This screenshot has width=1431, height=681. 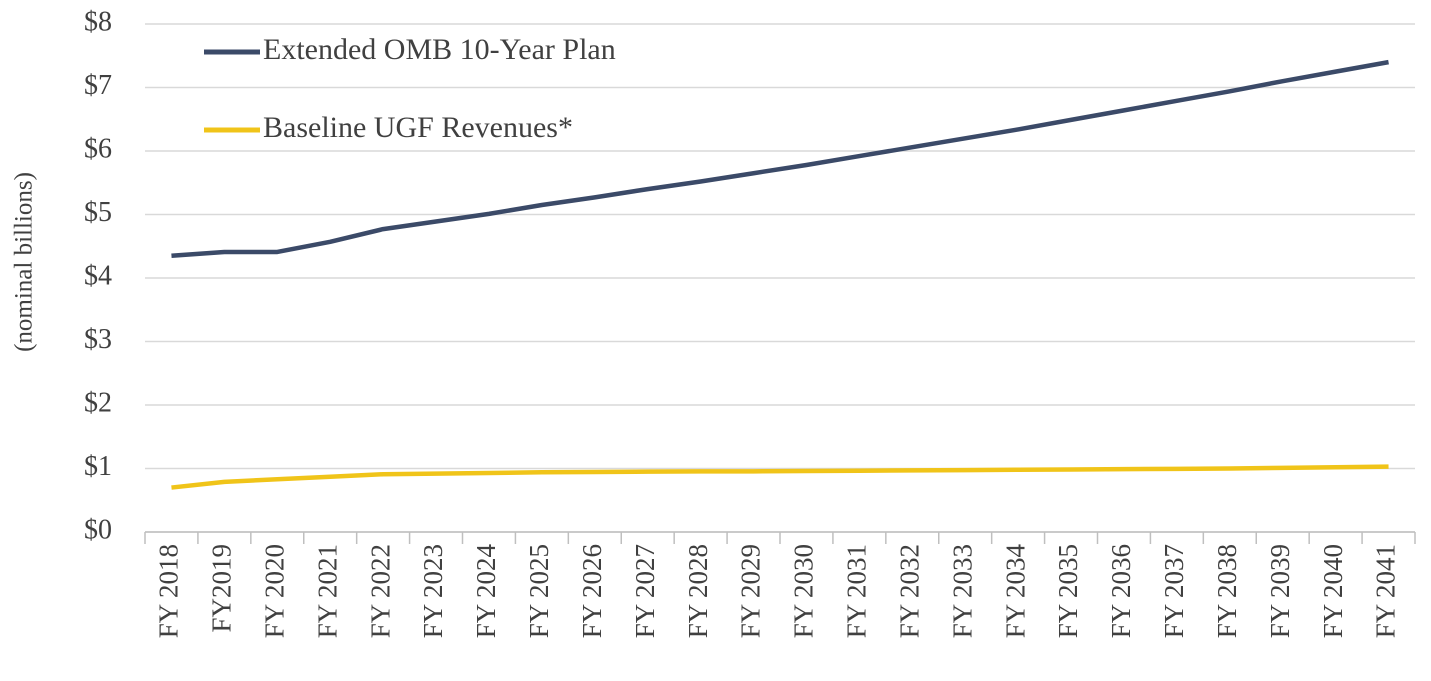 What do you see at coordinates (751, 591) in the screenshot?
I see `x-tick-label: FY 2029` at bounding box center [751, 591].